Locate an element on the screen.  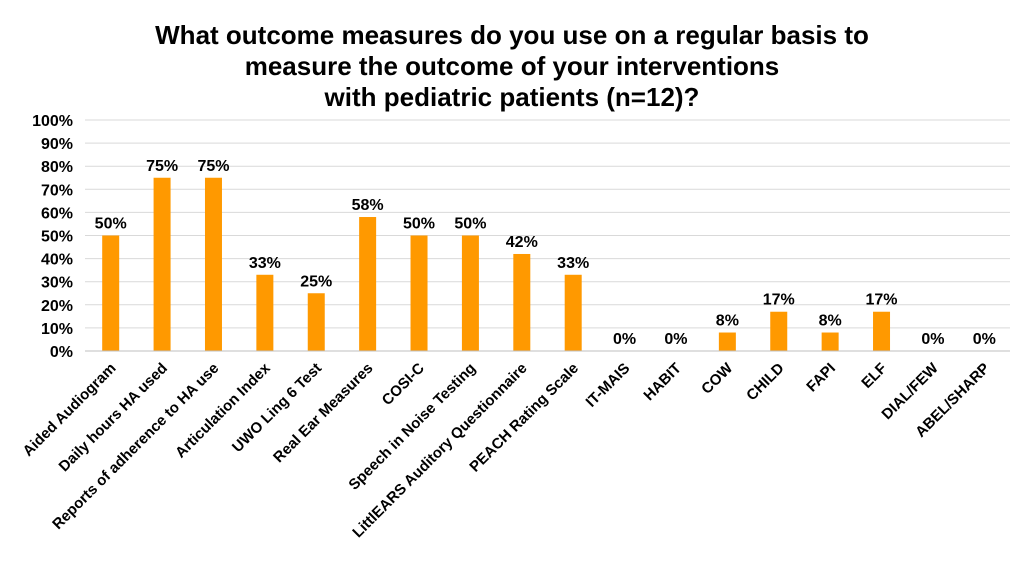
x-tick-label: Aided Audiogram is located at coordinates (70, 410).